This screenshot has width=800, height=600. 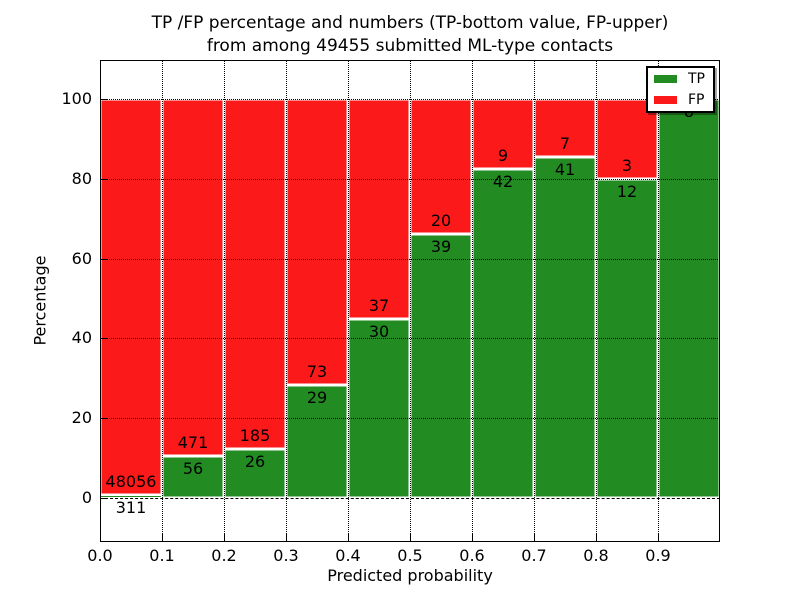 What do you see at coordinates (131, 482) in the screenshot?
I see `fp-count-label: 48056` at bounding box center [131, 482].